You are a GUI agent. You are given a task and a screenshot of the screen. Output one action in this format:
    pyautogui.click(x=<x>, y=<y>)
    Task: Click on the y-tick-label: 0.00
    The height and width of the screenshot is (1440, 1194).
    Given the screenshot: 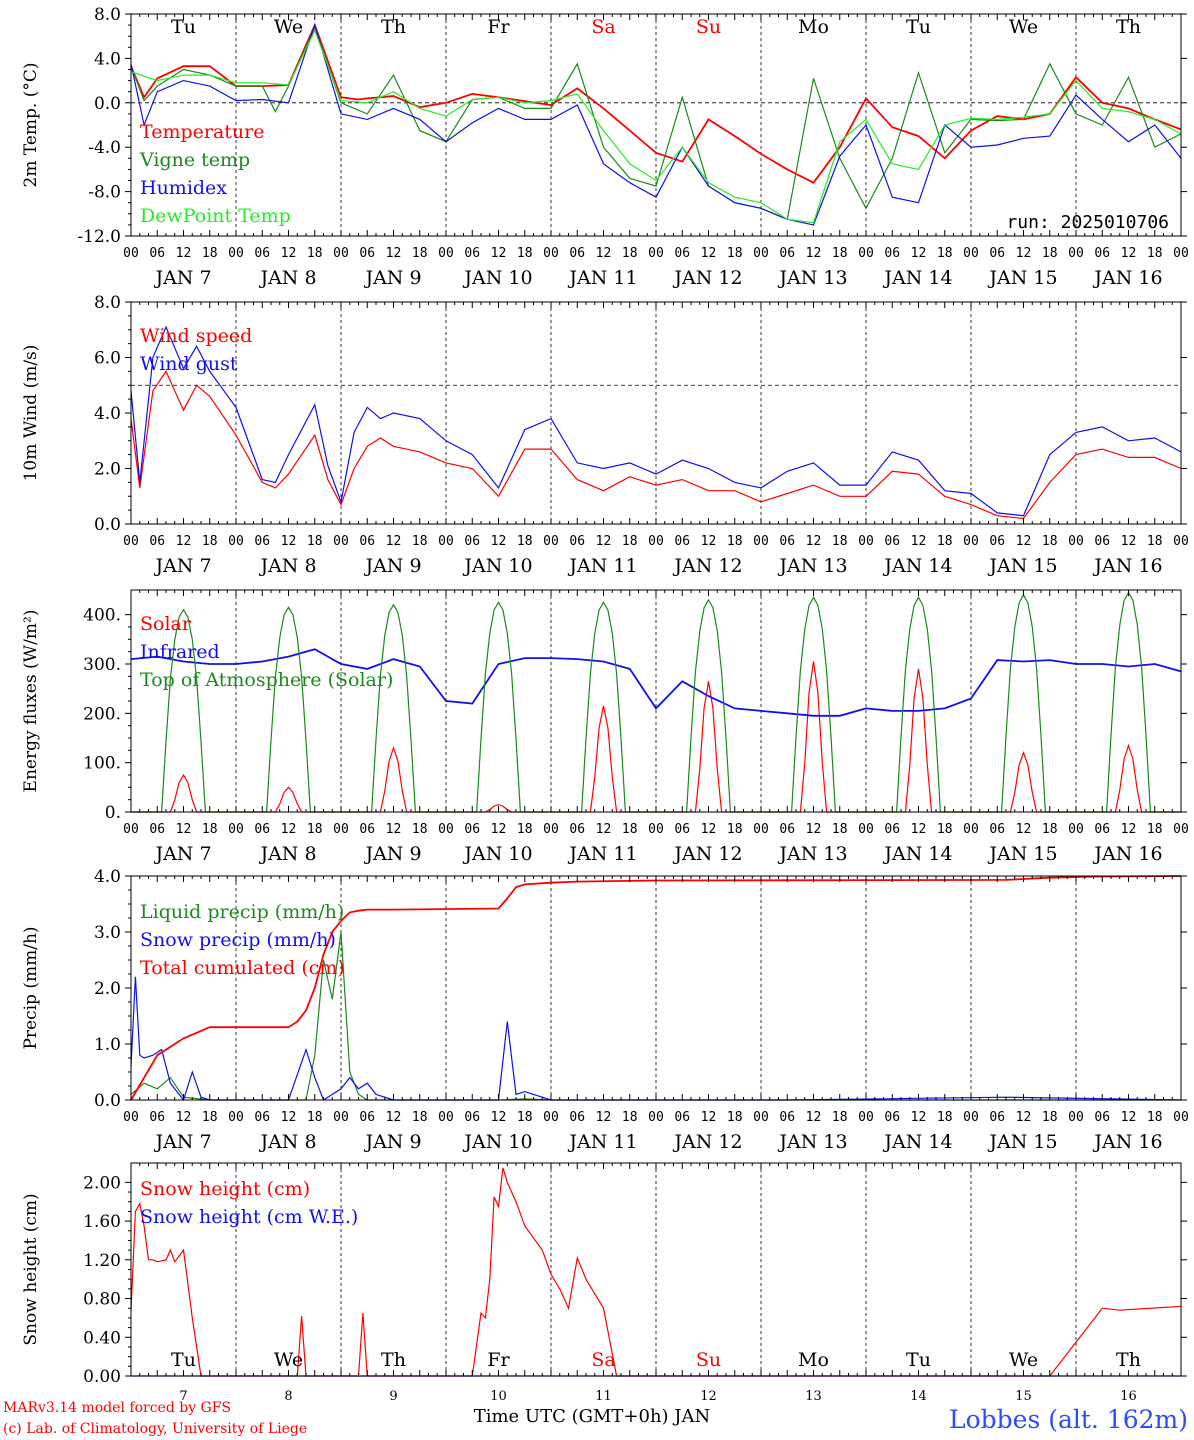 What is the action you would take?
    pyautogui.click(x=102, y=1377)
    